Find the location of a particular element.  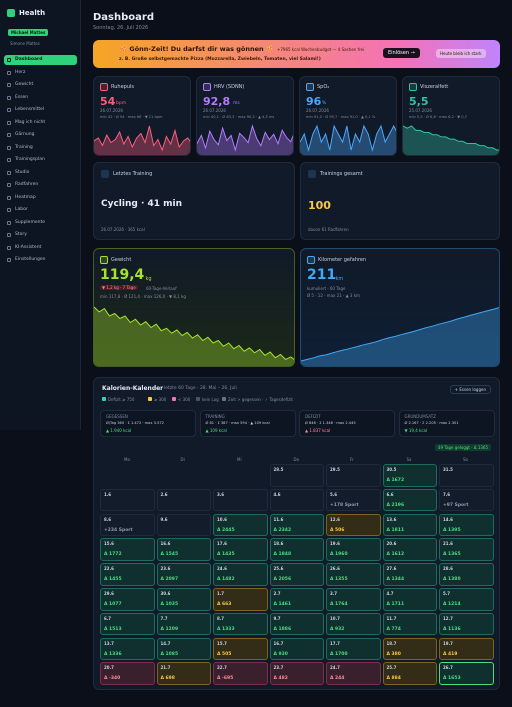

day-cell: 25.7 Δ 884 is located at coordinates (409, 673).